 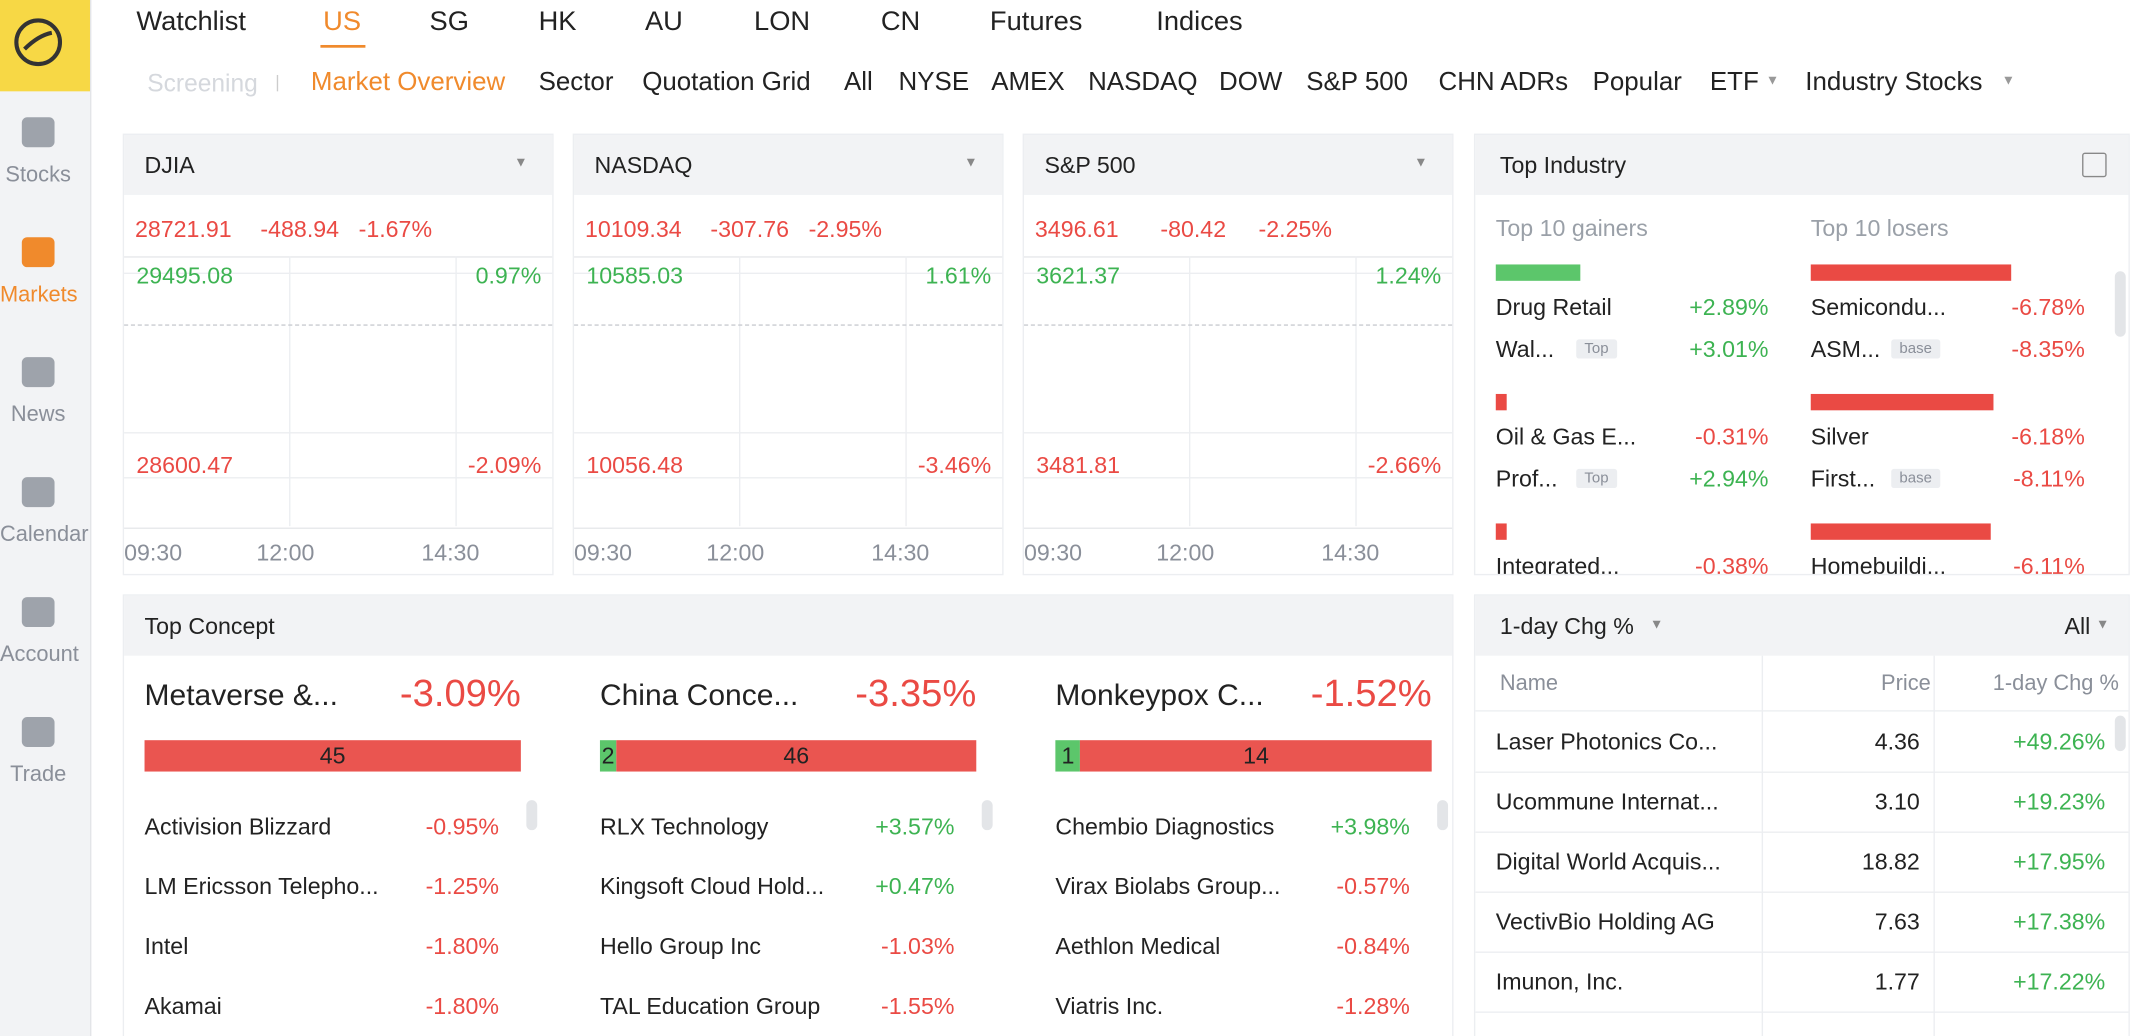 I want to click on subtab: AMEX, so click(x=1028, y=82).